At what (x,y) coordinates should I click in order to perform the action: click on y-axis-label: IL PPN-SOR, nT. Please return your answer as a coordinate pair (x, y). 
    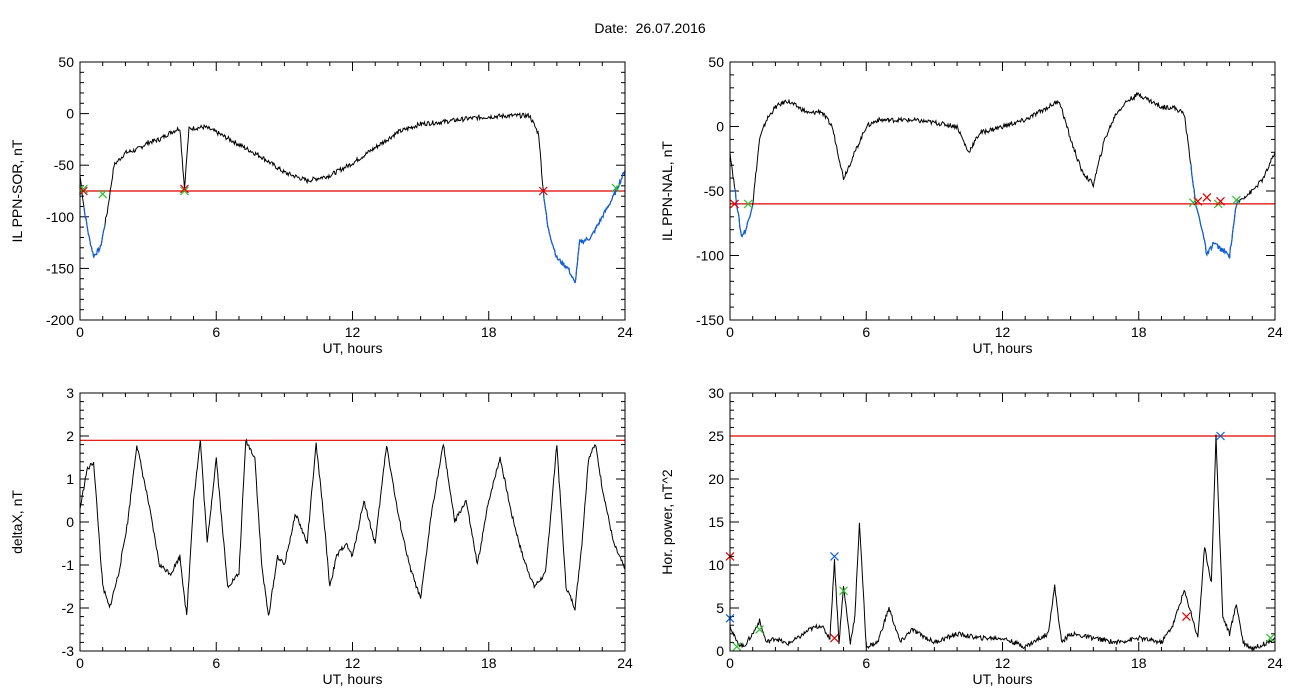
    Looking at the image, I should click on (17, 190).